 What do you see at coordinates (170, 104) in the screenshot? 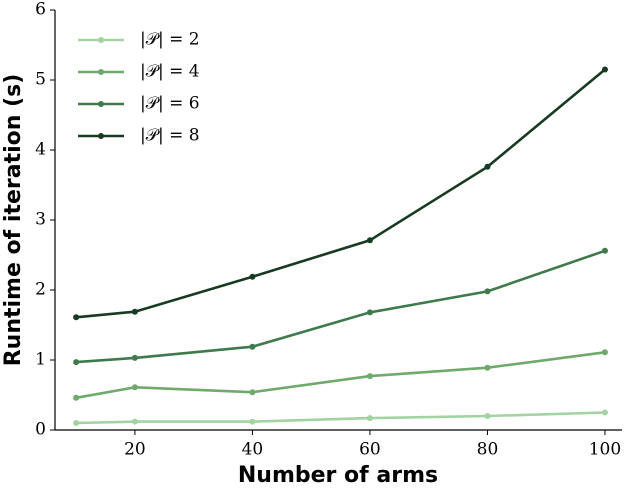
I see `legend-label: |𝒫| = 6` at bounding box center [170, 104].